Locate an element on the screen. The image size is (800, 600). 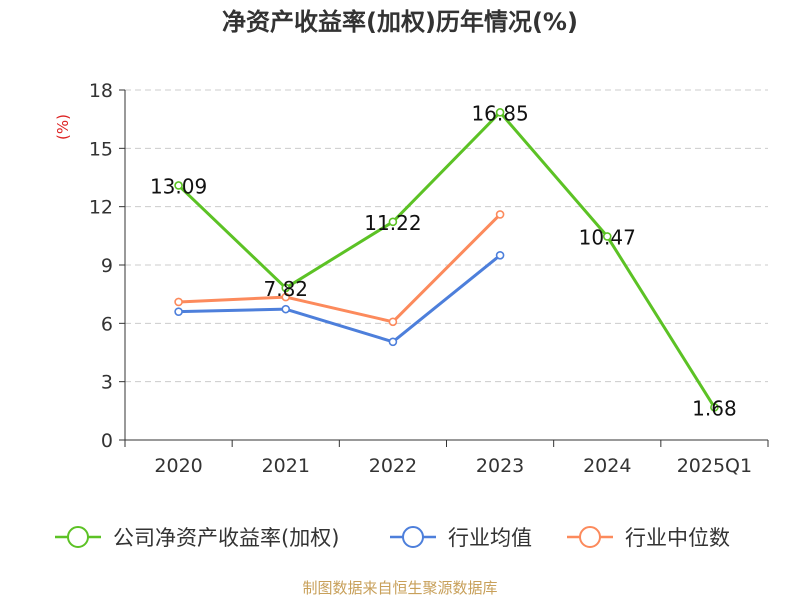
legend-item-2: 行业中位数 is located at coordinates (648, 538).